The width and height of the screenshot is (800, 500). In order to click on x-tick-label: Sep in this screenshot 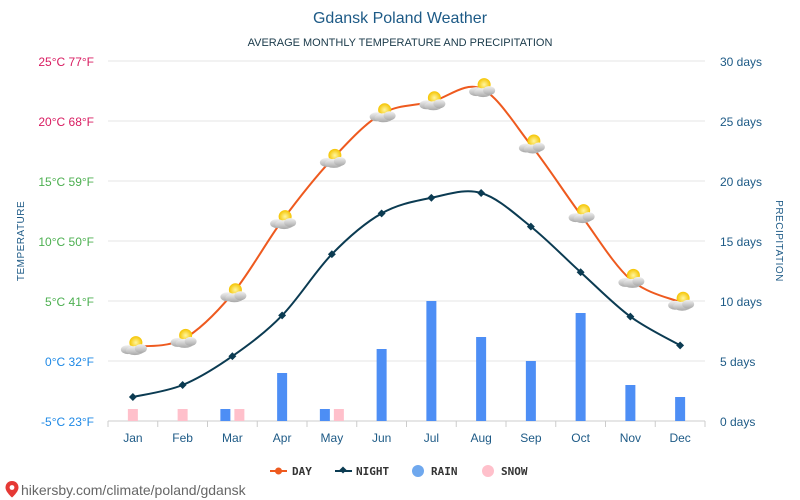, I will do `click(531, 438)`.